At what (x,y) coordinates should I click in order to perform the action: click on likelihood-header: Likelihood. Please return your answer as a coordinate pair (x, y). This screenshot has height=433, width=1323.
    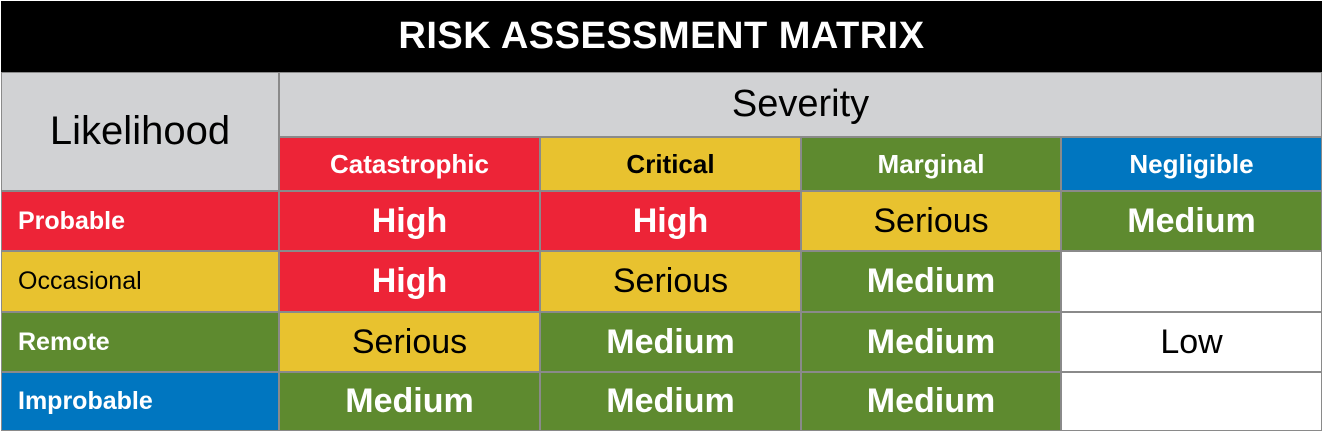
    Looking at the image, I should click on (140, 131).